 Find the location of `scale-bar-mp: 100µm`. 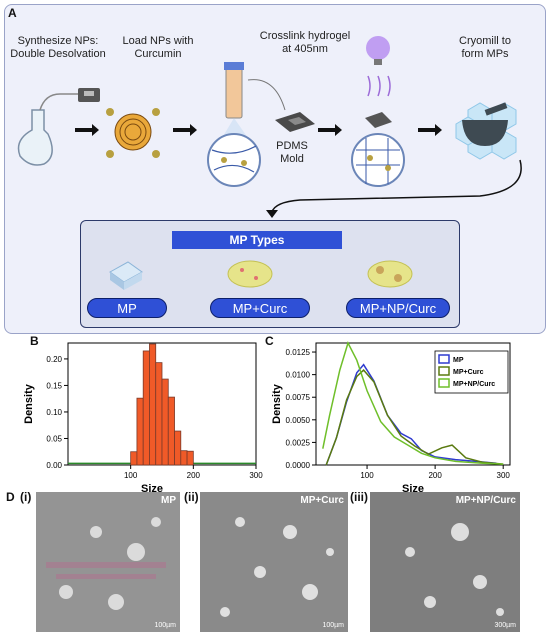

scale-bar-mp: 100µm is located at coordinates (165, 625).